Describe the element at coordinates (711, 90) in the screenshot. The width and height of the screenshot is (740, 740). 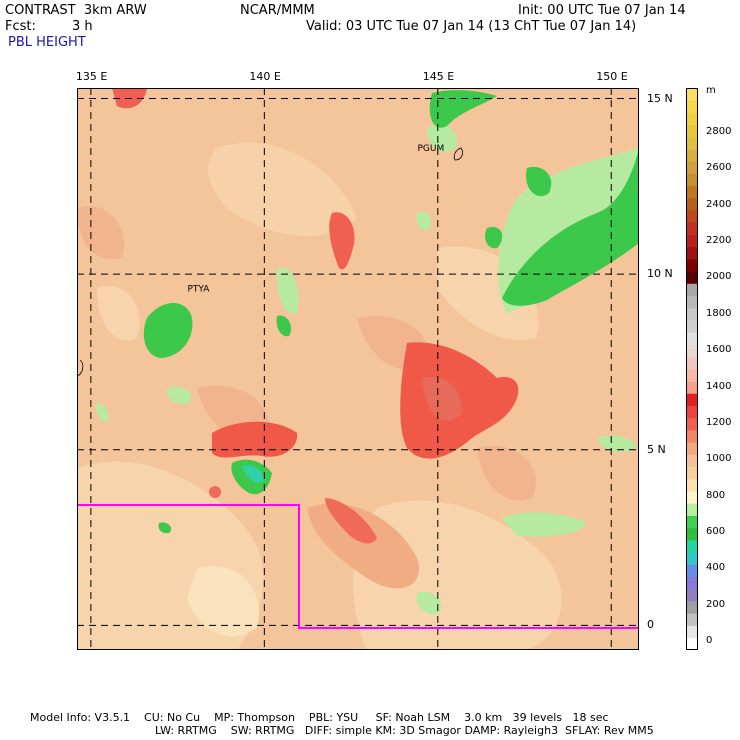
I see `colorbar-unit: m` at that location.